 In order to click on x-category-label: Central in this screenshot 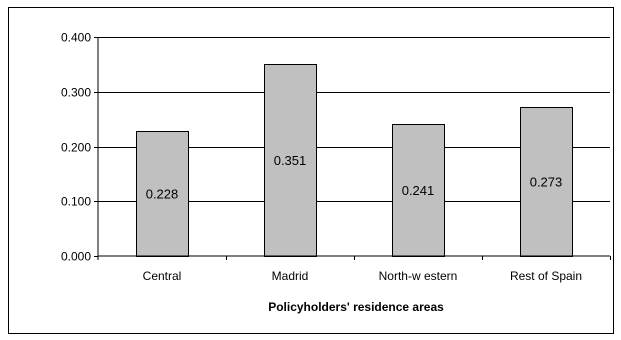, I will do `click(162, 276)`.